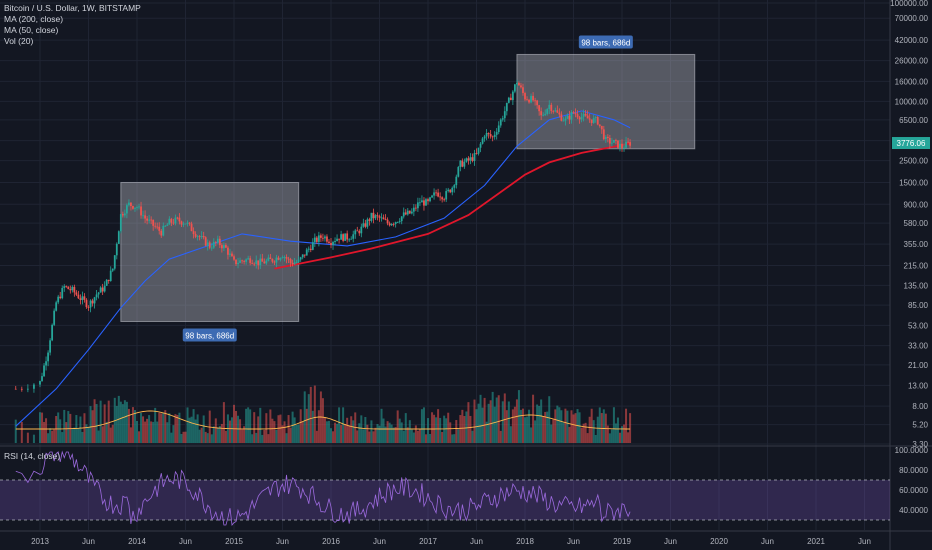  What do you see at coordinates (31, 30) in the screenshot?
I see `ma50-legend: MA (50, close)` at bounding box center [31, 30].